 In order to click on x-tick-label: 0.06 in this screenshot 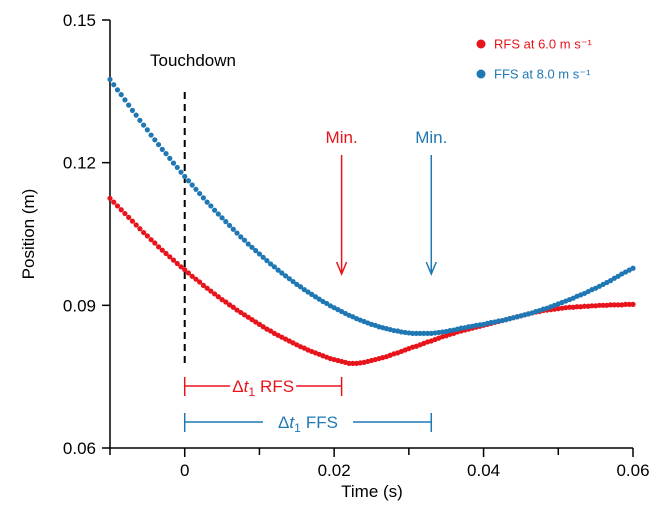, I will do `click(632, 470)`.